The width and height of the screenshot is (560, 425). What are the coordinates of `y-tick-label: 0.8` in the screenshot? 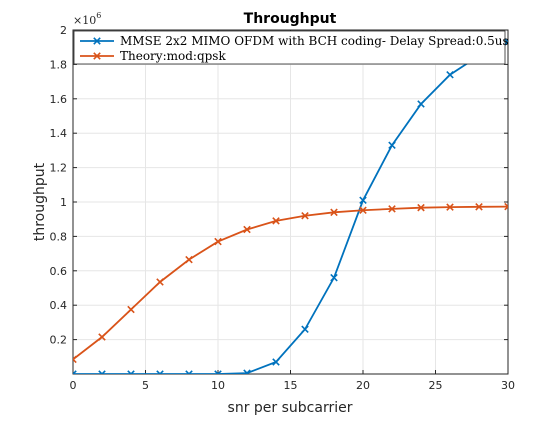 It's located at (59, 236).